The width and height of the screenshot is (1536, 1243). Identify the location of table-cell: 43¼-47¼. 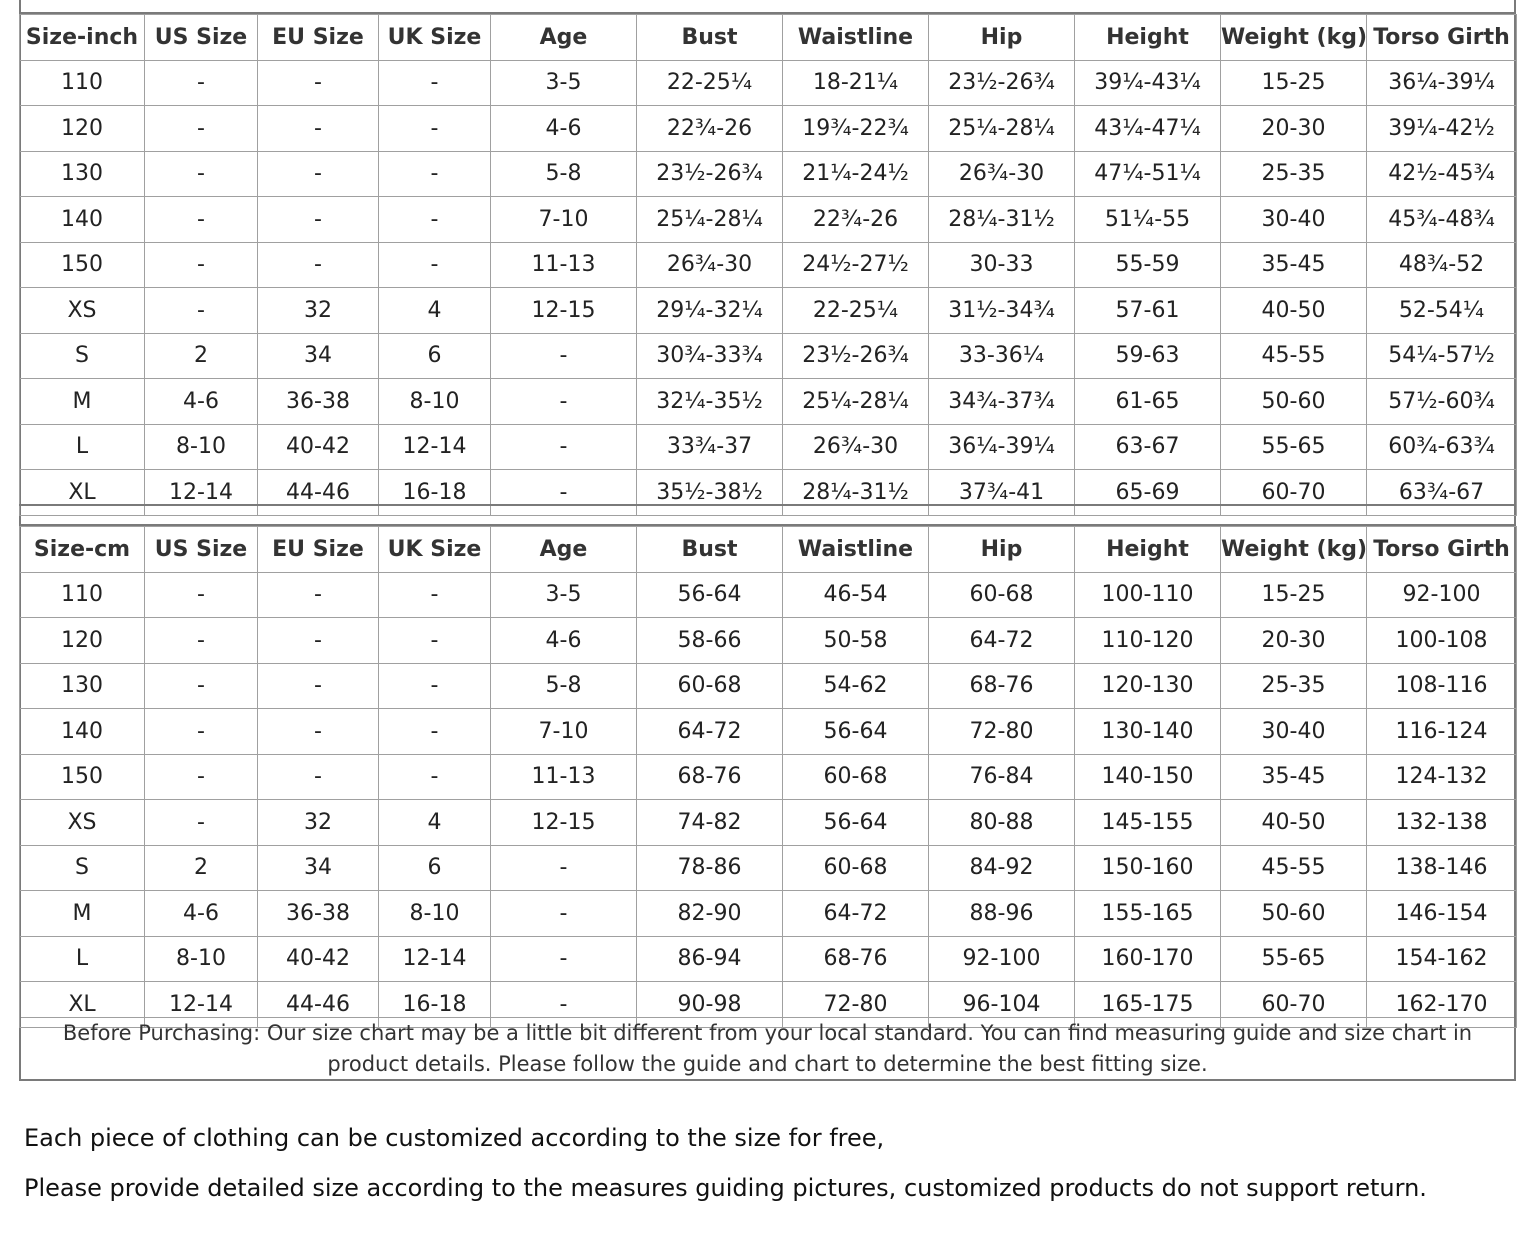
(1147, 128).